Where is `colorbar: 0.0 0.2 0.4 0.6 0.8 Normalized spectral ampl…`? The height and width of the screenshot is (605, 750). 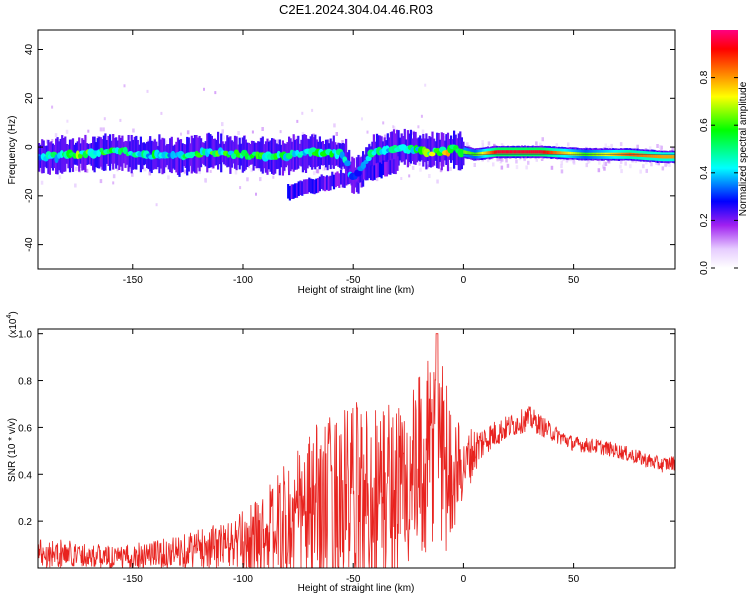 colorbar: 0.0 0.2 0.4 0.6 0.8 Normalized spectral ampl… is located at coordinates (724, 152).